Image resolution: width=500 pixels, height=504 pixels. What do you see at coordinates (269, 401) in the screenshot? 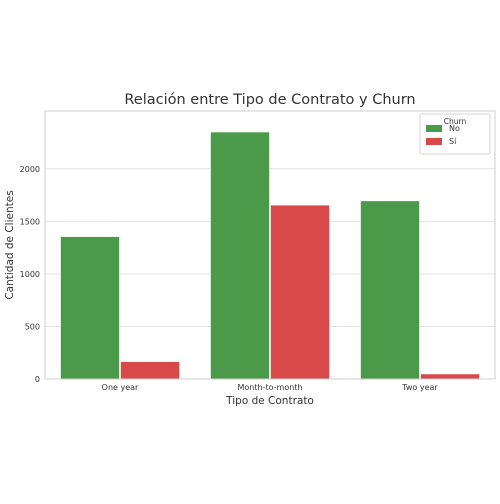
I see `x-axis-label: Tipo de Contrato` at bounding box center [269, 401].